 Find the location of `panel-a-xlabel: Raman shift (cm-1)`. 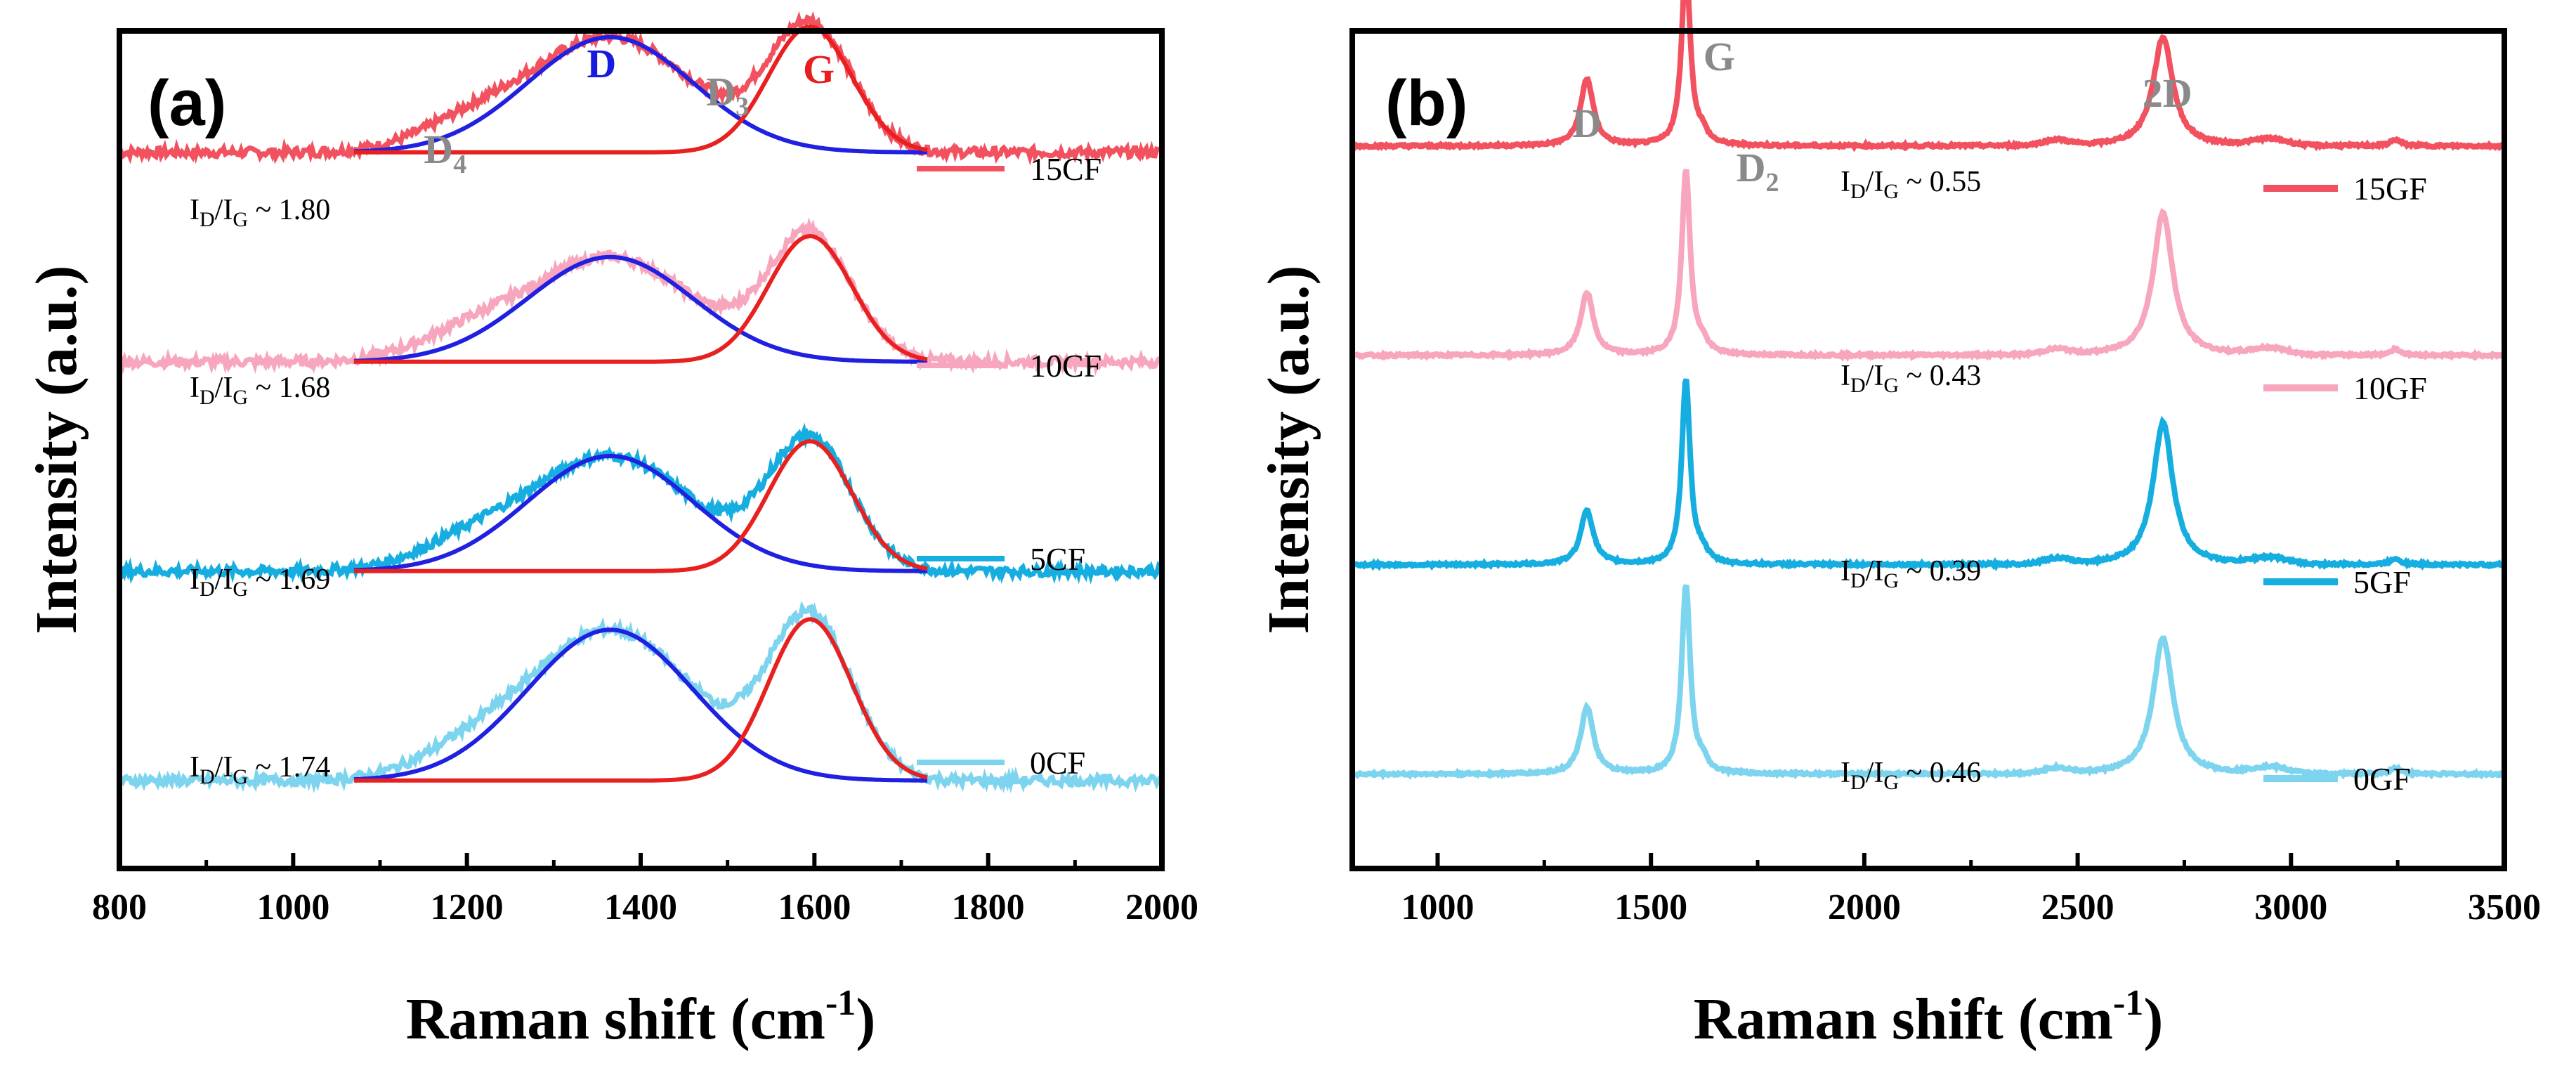

panel-a-xlabel: Raman shift (cm-1) is located at coordinates (641, 1017).